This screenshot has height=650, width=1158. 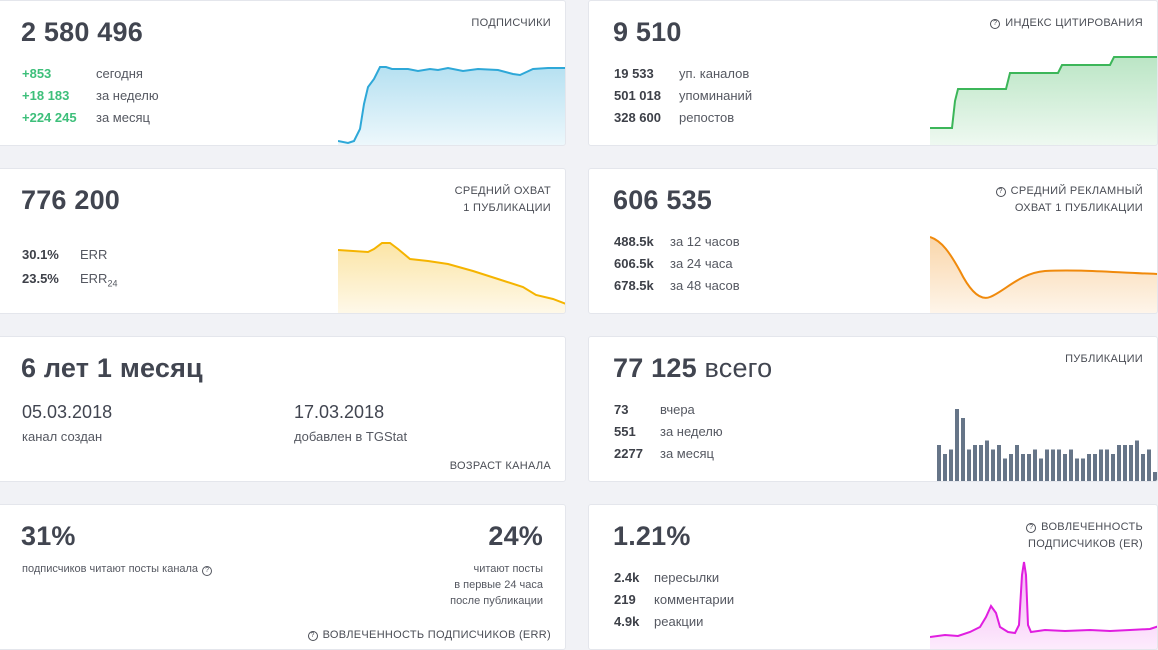 I want to click on subscribers-sparkline, so click(x=452, y=102).